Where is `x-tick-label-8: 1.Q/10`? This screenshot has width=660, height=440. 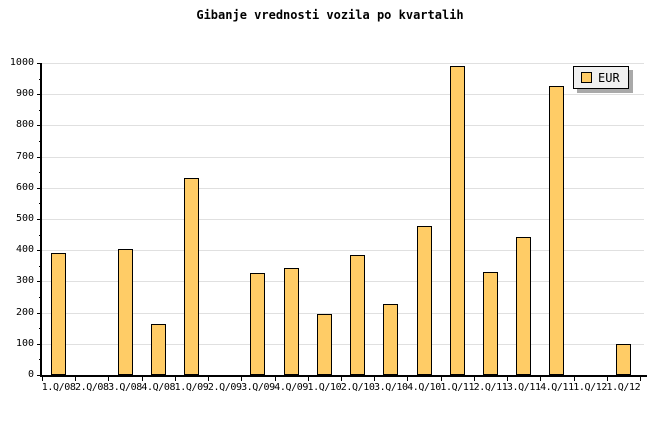 x-tick-label-8: 1.Q/10 is located at coordinates (324, 387).